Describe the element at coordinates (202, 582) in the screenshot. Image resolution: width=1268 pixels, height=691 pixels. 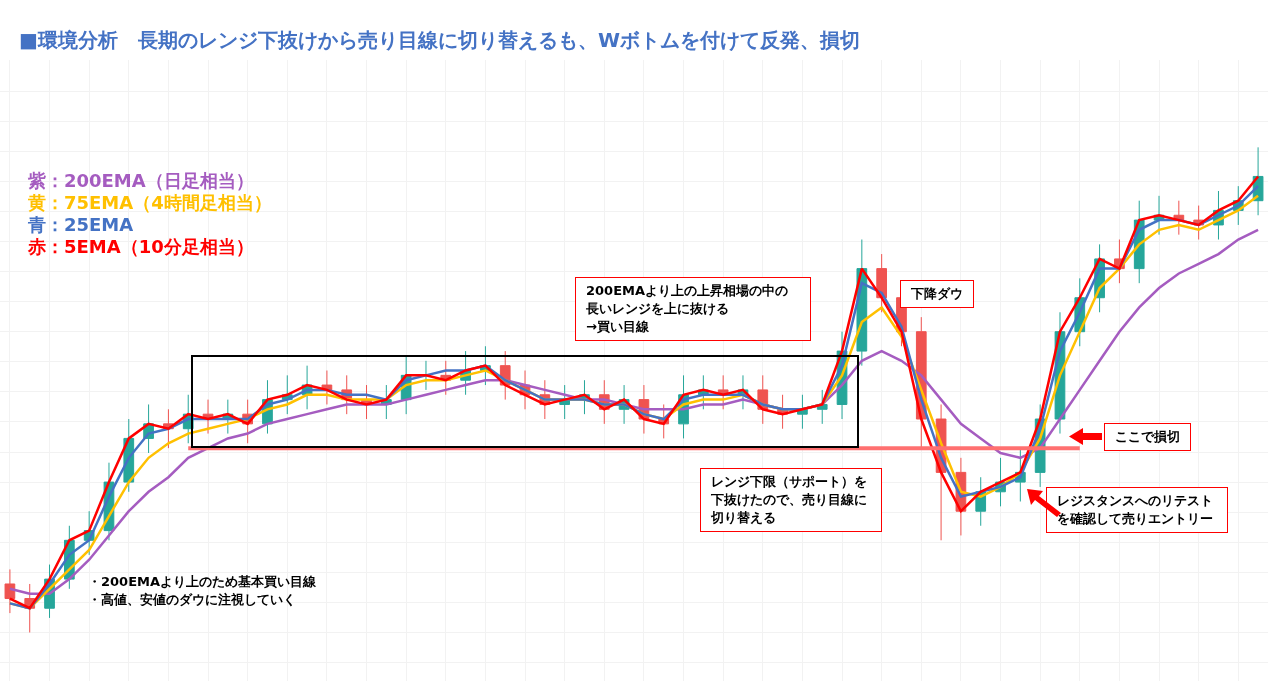
I see `annotation: ・200EMAより上のため基本買い目線` at that location.